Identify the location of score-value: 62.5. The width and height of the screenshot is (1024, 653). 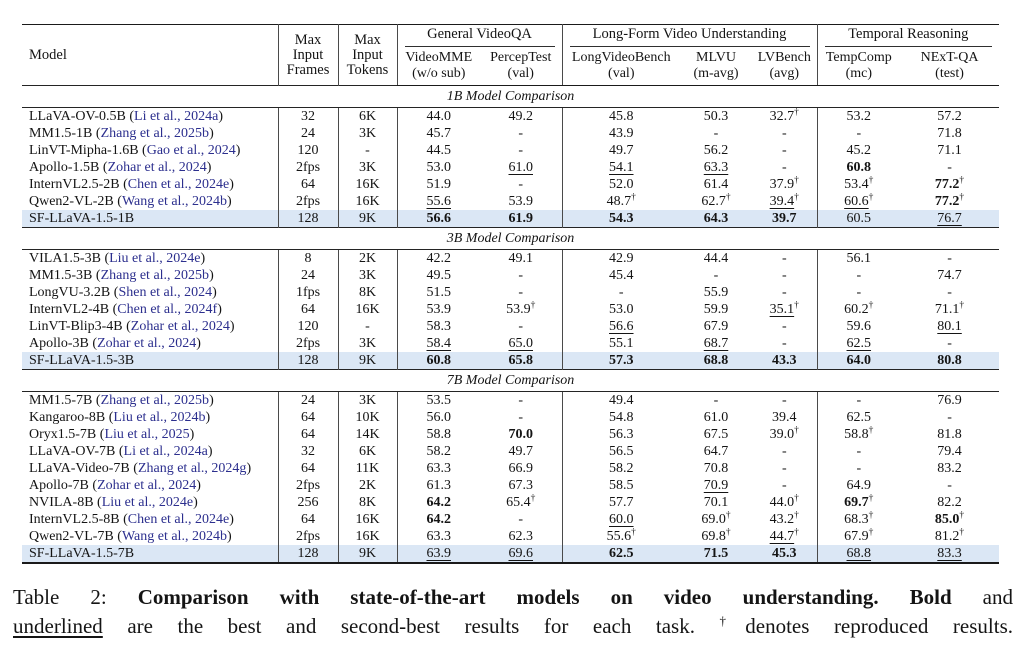
(859, 343).